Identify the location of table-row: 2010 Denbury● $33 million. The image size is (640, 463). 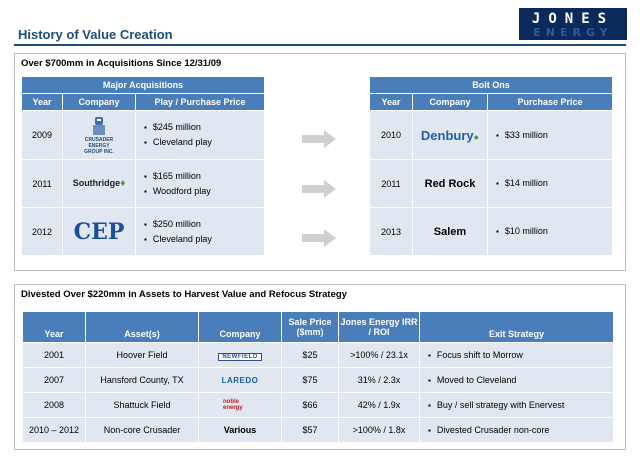
(491, 135).